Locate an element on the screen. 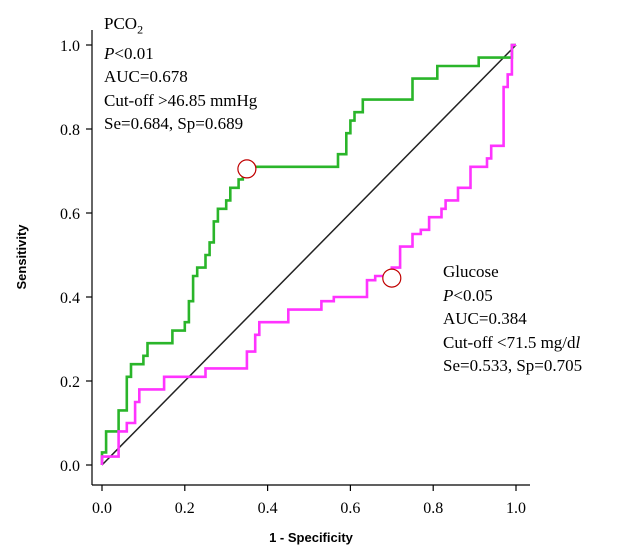 The height and width of the screenshot is (547, 625). y-tick-label: 0.6 is located at coordinates (70, 214).